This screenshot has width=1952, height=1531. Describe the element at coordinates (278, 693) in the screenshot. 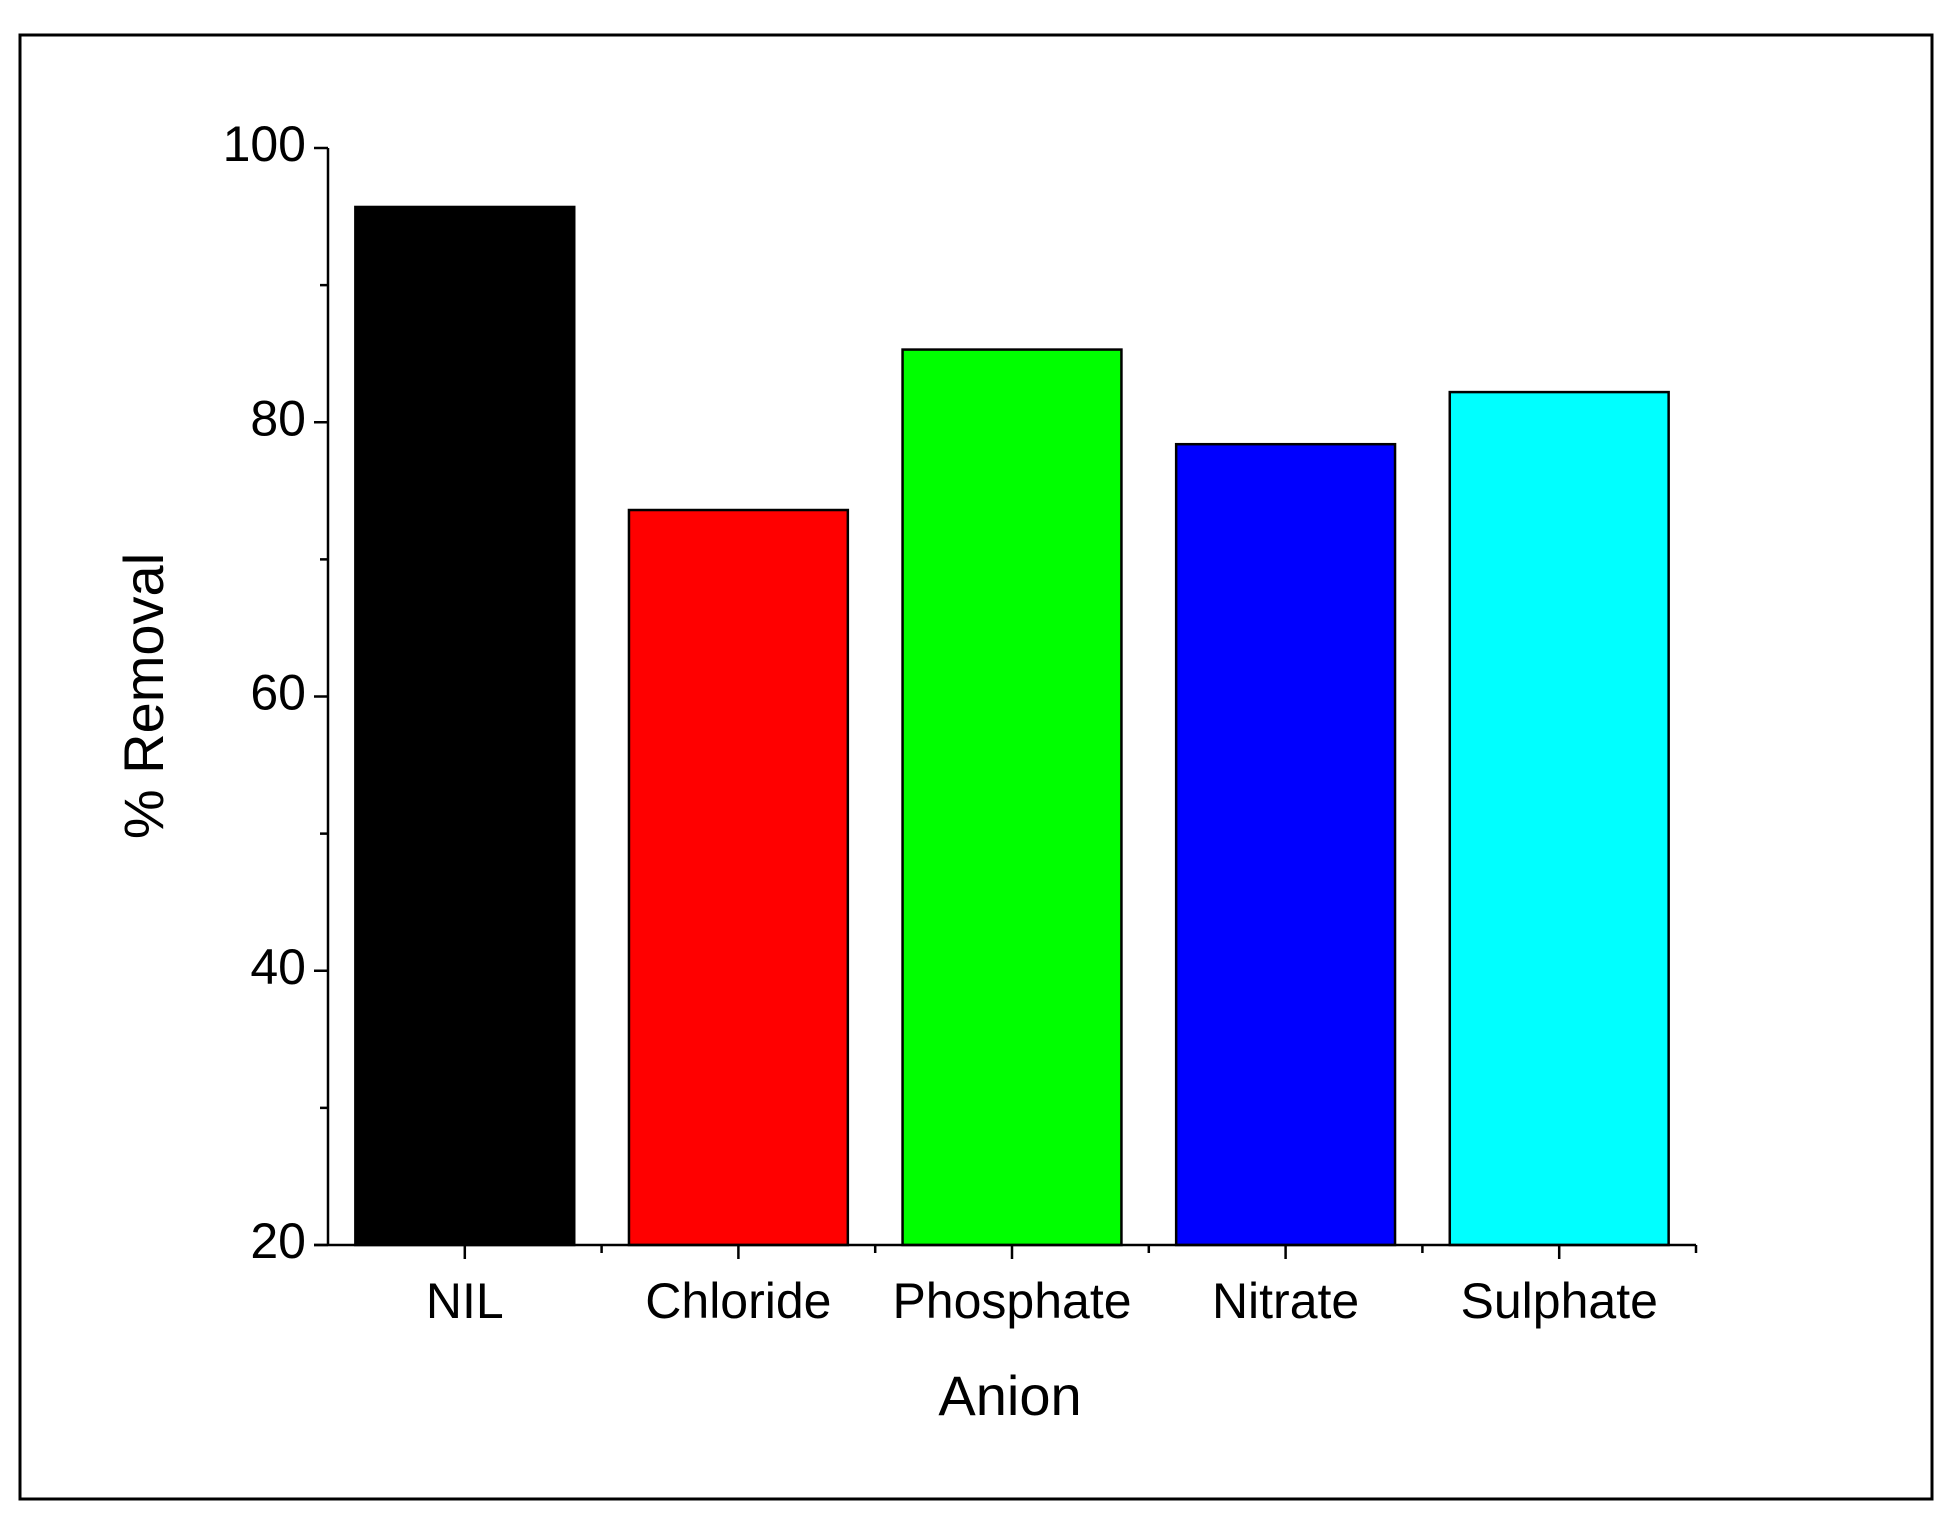

I see `y-tick-label: 60` at that location.